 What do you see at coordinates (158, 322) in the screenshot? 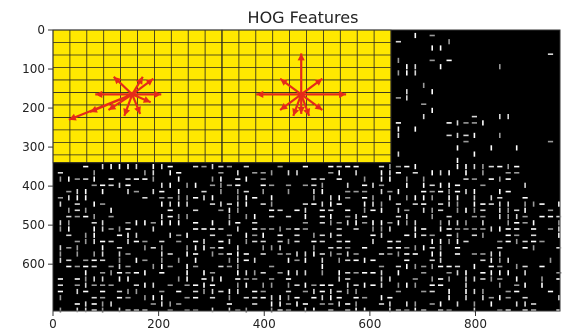
I see `x-tick-label: 200` at bounding box center [158, 322].